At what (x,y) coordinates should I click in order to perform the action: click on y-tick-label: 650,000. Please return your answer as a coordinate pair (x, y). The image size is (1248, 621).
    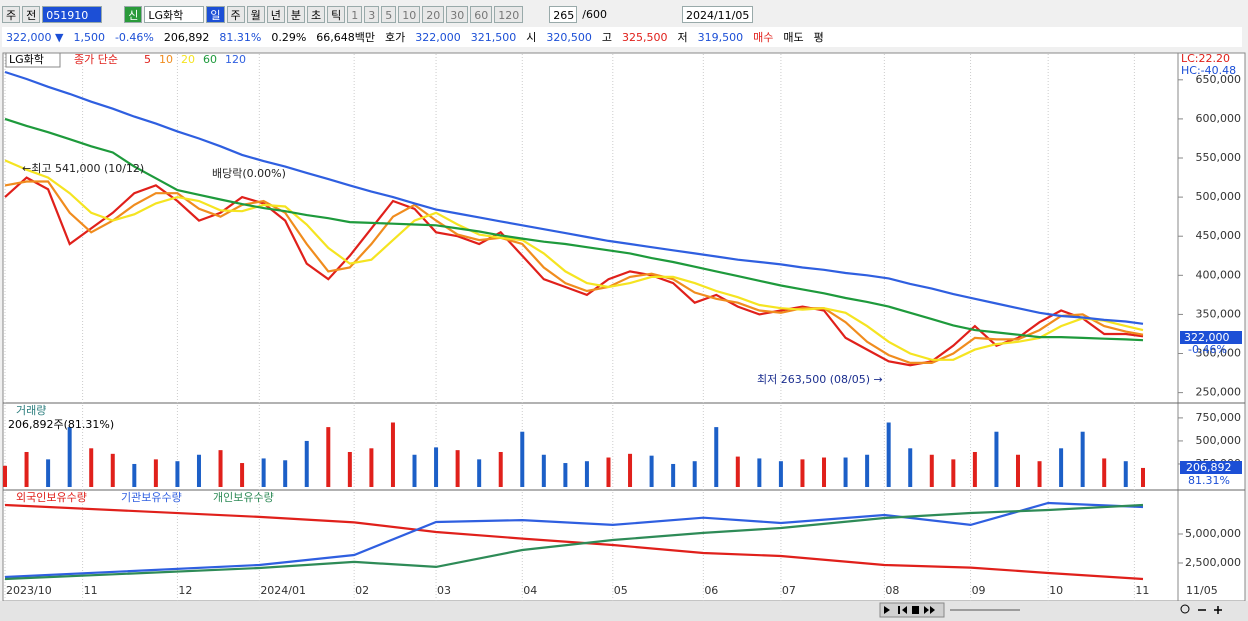
    Looking at the image, I should click on (1219, 79).